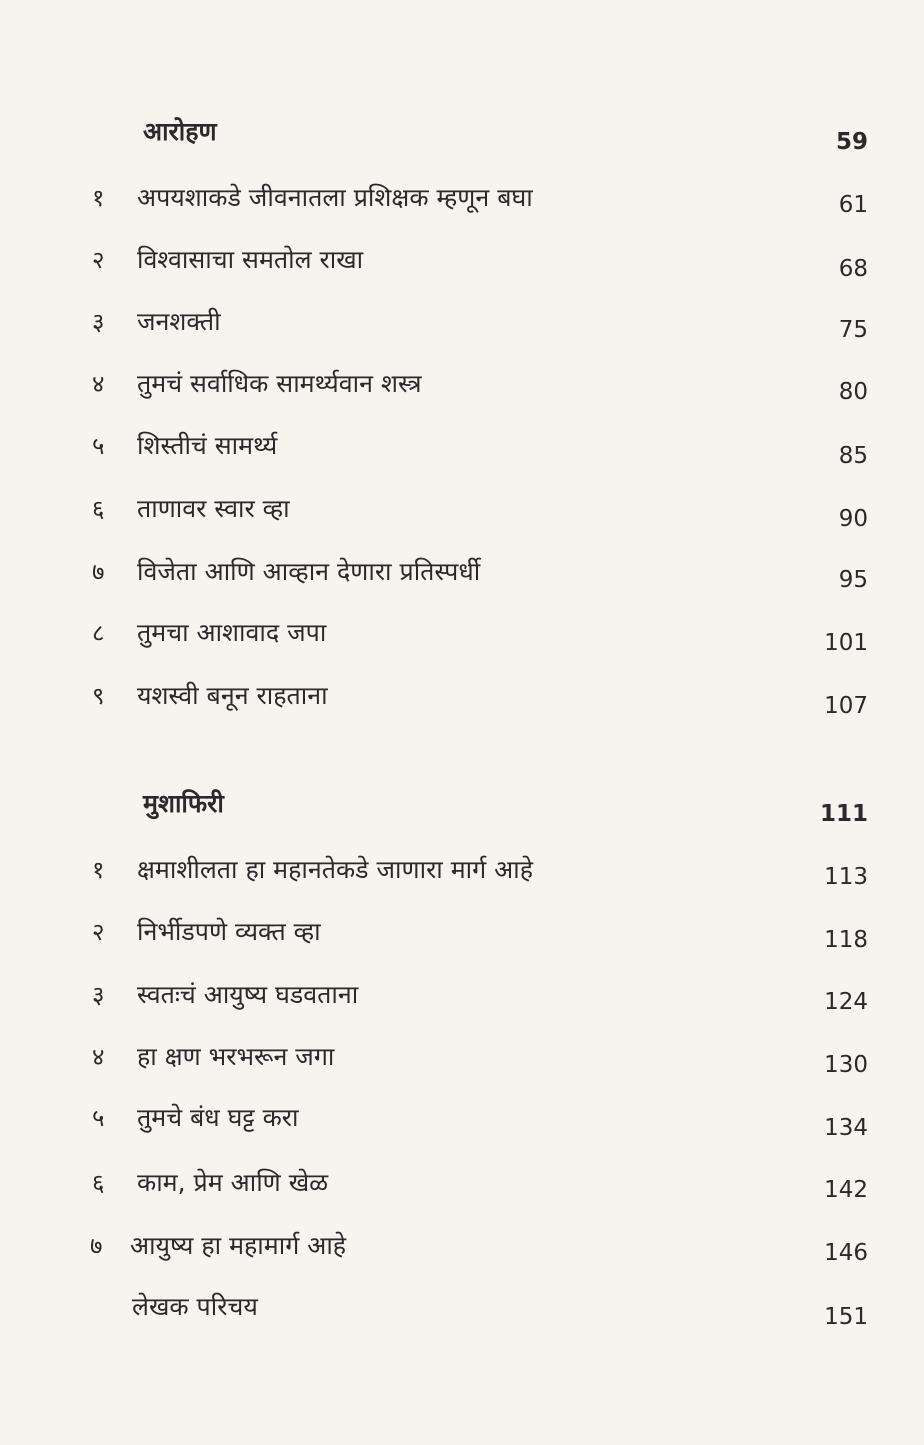  I want to click on toc-entry: २ विश्वासाचा समतोल राखा 68, so click(462, 261).